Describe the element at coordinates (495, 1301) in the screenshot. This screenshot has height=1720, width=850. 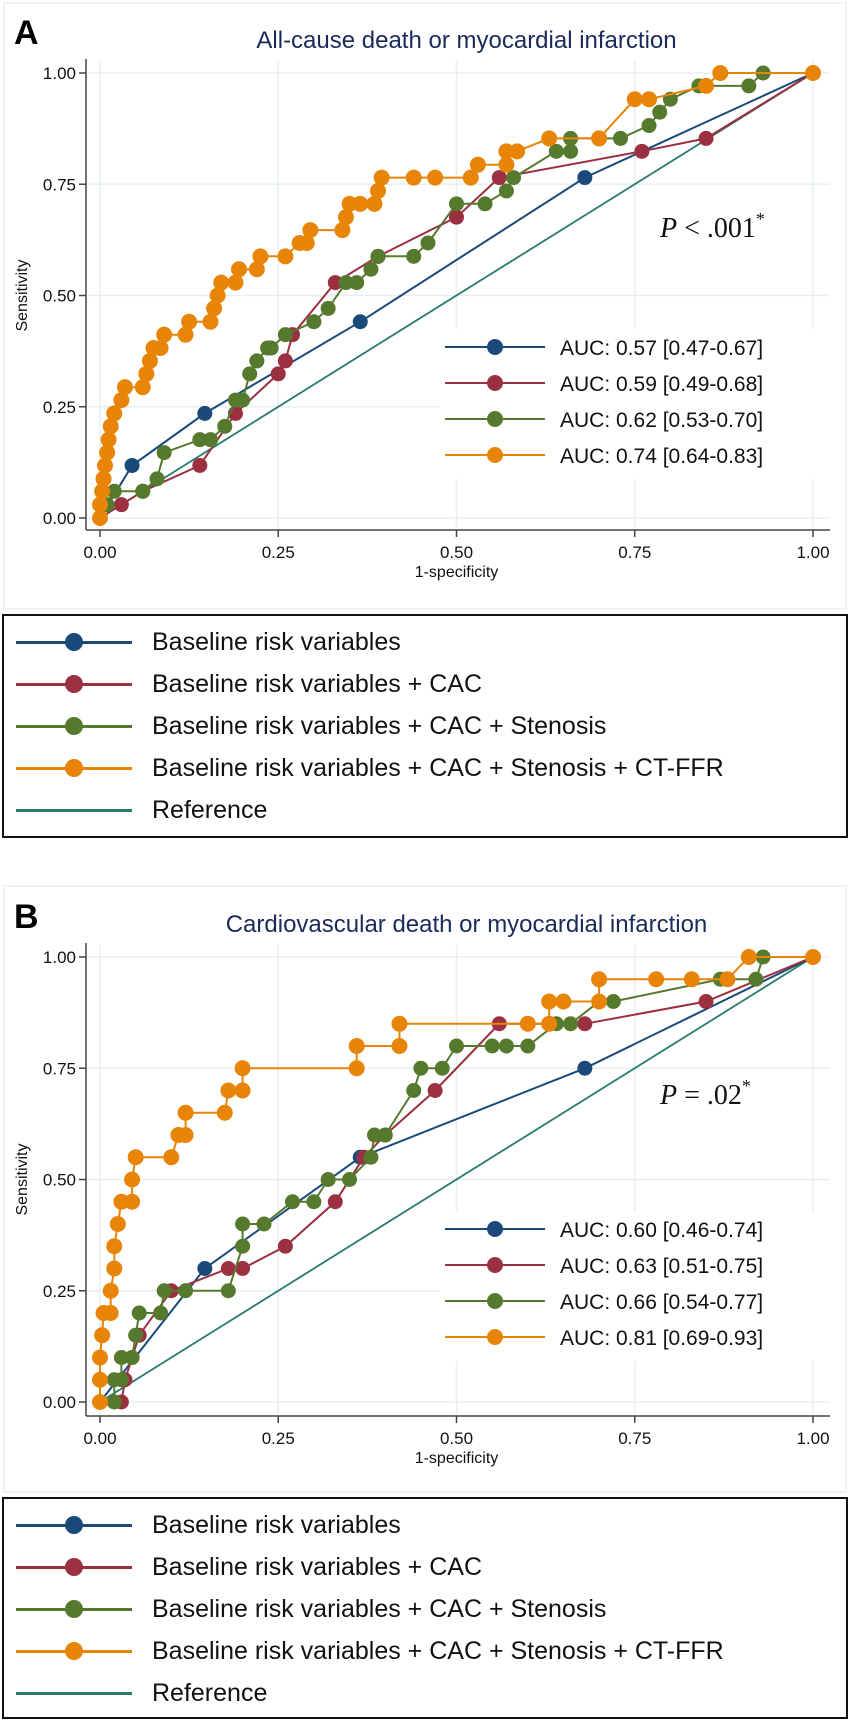
I see `auc-legend-marker-stenosis` at that location.